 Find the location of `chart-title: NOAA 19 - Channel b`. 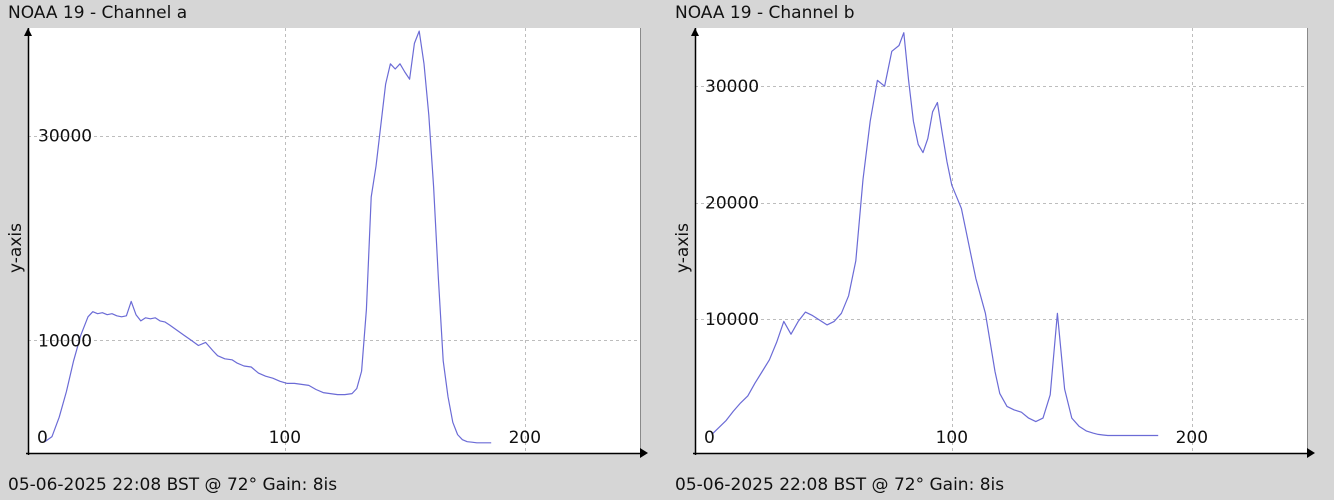

chart-title: NOAA 19 - Channel b is located at coordinates (765, 13).